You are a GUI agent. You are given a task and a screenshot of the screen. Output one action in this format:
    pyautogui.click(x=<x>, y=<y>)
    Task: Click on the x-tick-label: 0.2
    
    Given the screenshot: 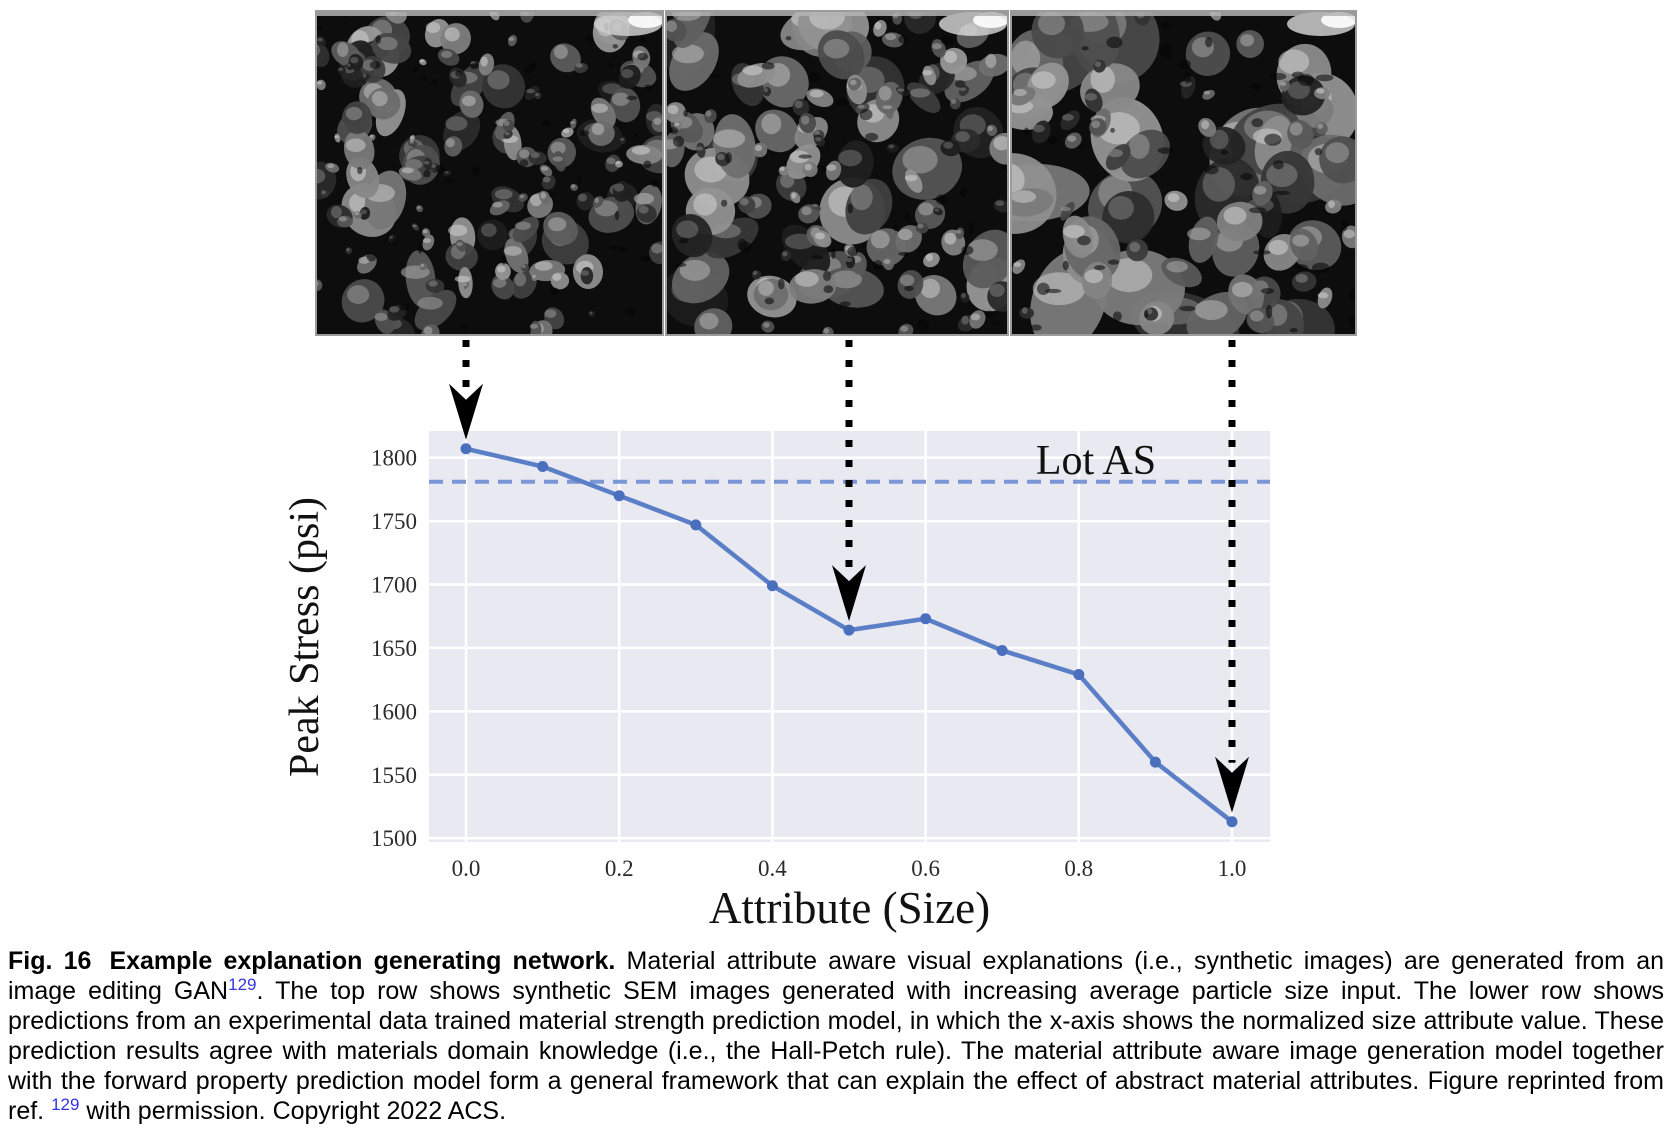 What is the action you would take?
    pyautogui.click(x=619, y=868)
    